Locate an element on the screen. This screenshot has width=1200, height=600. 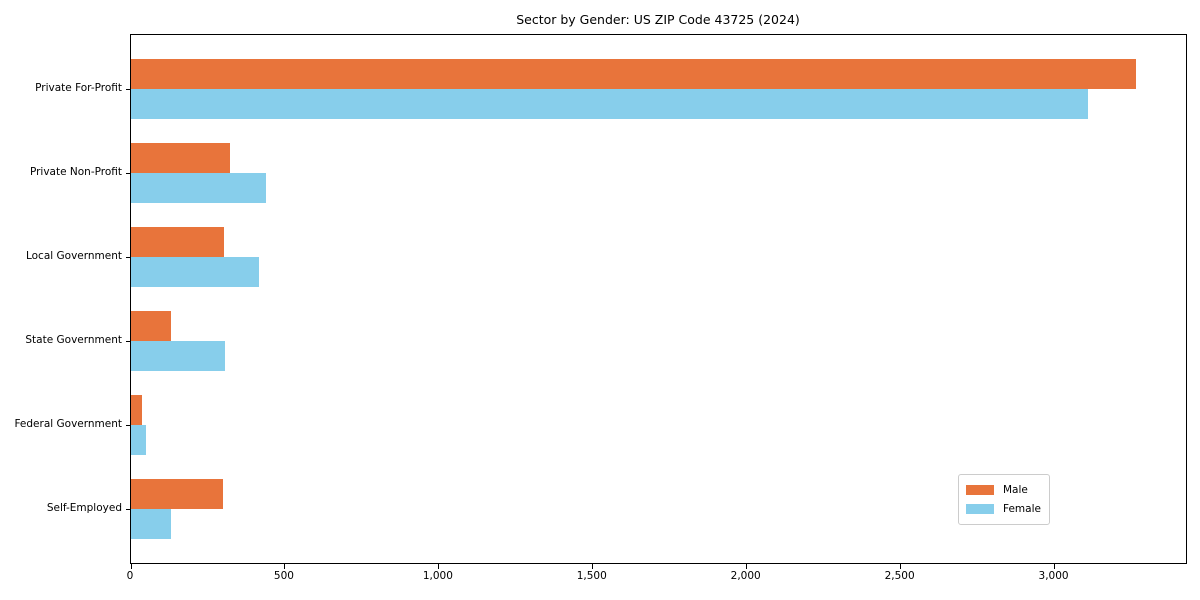
bar-female-self-employed is located at coordinates (151, 524).